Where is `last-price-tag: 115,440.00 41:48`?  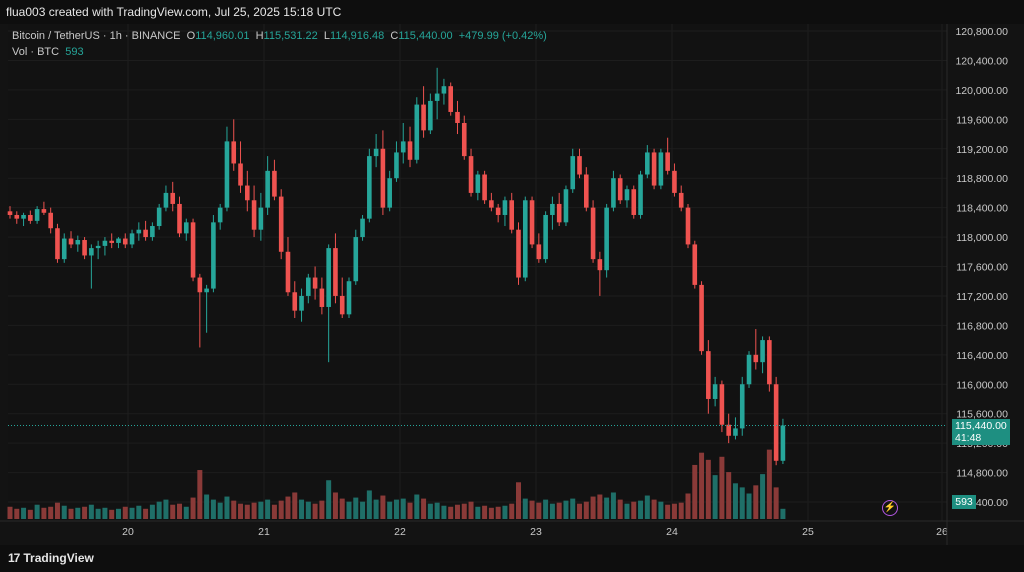 last-price-tag: 115,440.00 41:48 is located at coordinates (981, 432).